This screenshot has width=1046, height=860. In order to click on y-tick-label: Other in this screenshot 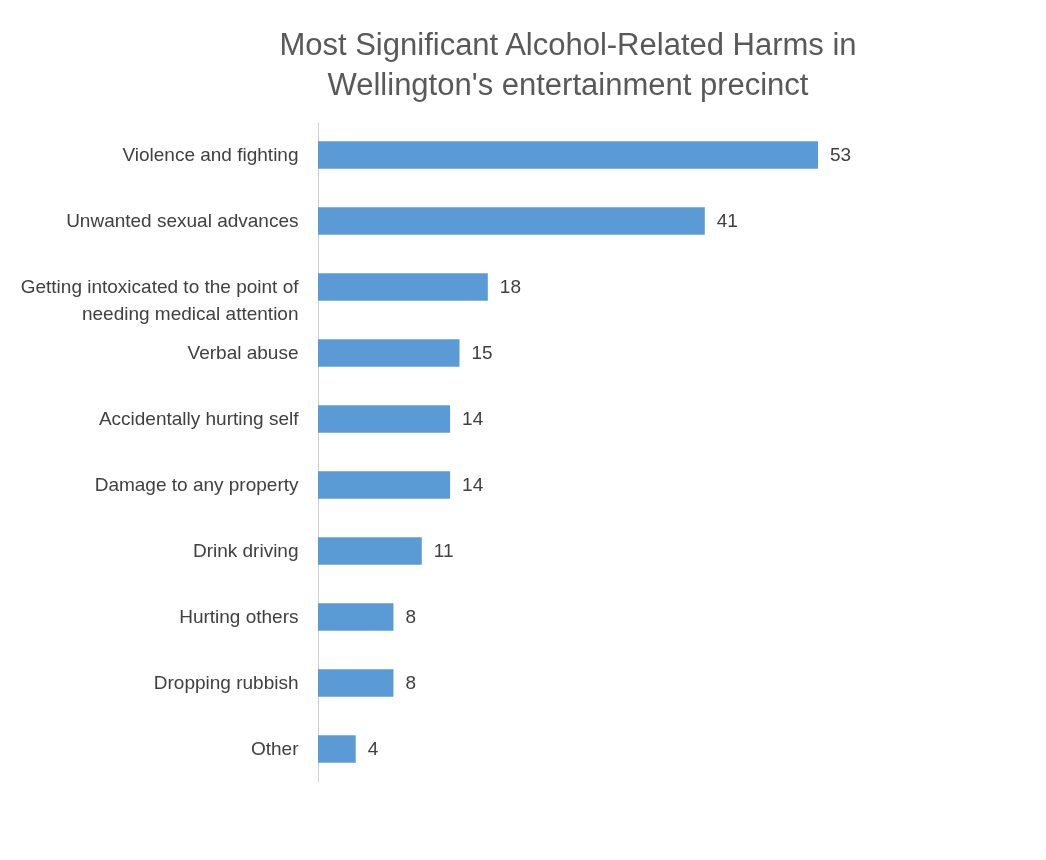, I will do `click(275, 748)`.